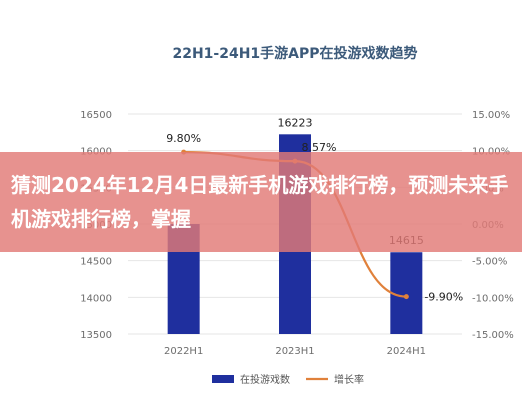 The height and width of the screenshot is (400, 522). I want to click on line-data-label: 9.80%, so click(183, 138).